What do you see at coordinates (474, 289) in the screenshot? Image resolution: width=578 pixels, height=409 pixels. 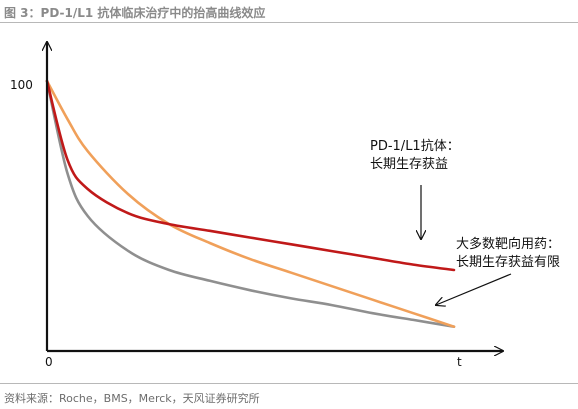 I see `annotation-targeted-arrow` at bounding box center [474, 289].